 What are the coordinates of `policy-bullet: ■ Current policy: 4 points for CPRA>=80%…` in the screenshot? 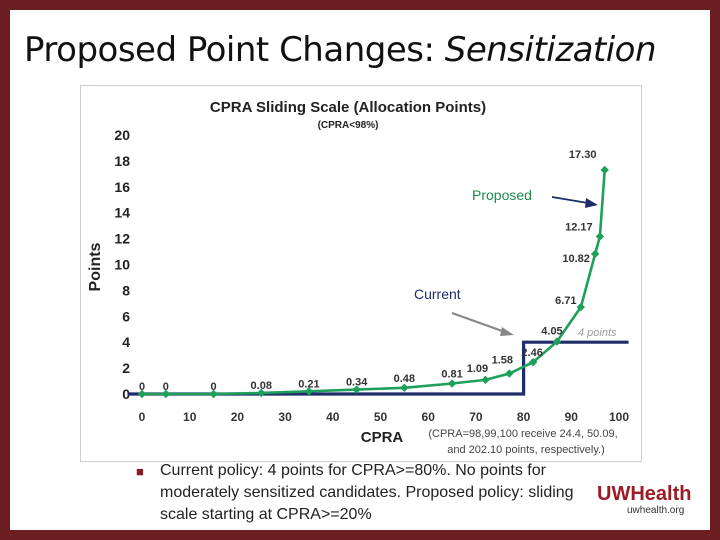 It's located at (366, 493).